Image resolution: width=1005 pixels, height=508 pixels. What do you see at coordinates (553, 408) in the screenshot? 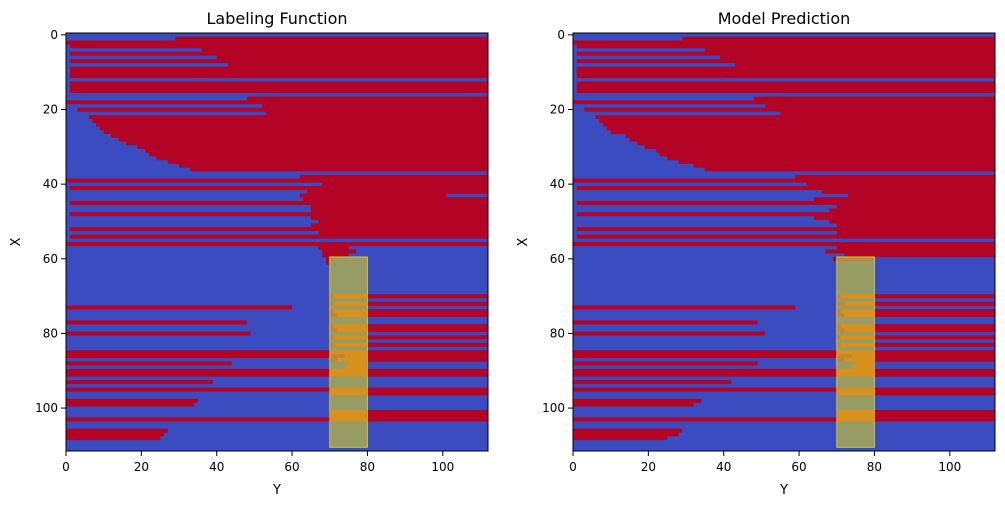
I see `y-tick-label: 100` at bounding box center [553, 408].